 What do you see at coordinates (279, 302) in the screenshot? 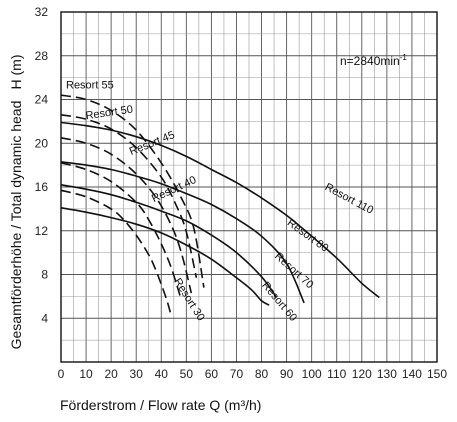
I see `curve-label-resort-60: Resort 60` at bounding box center [279, 302].